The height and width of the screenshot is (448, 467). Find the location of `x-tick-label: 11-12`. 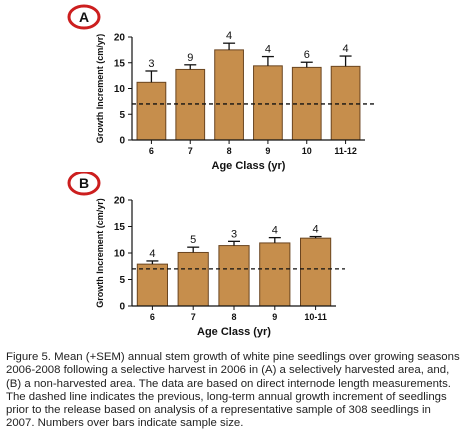

x-tick-label: 11-12 is located at coordinates (345, 151).